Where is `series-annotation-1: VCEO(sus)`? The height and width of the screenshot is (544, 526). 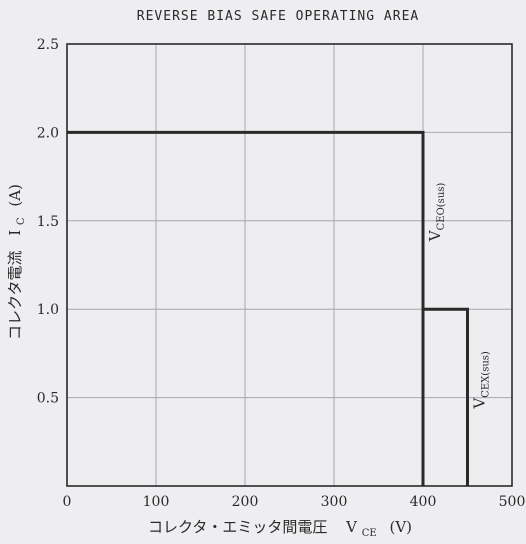
series-annotation-1: VCEO(sus) is located at coordinates (436, 213).